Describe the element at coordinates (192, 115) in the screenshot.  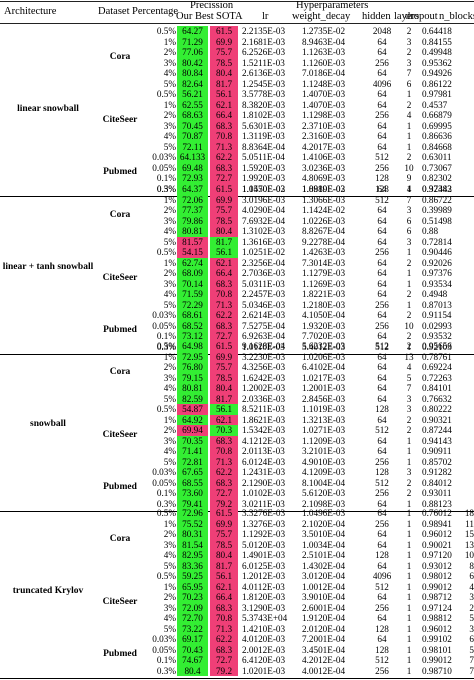
I see `our-best-cell: 68.63` at that location.